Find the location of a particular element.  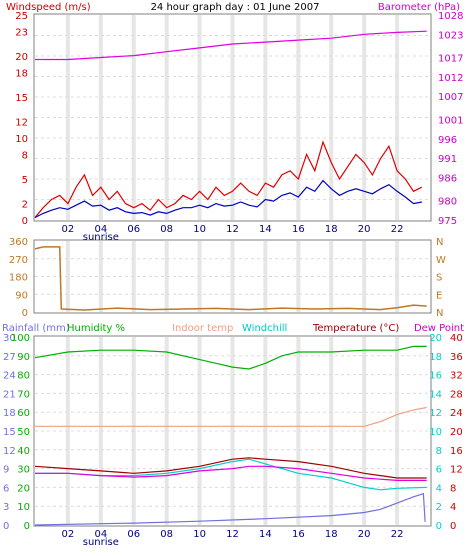

legend-rainfall: Rainfall (mm) is located at coordinates (36, 328).